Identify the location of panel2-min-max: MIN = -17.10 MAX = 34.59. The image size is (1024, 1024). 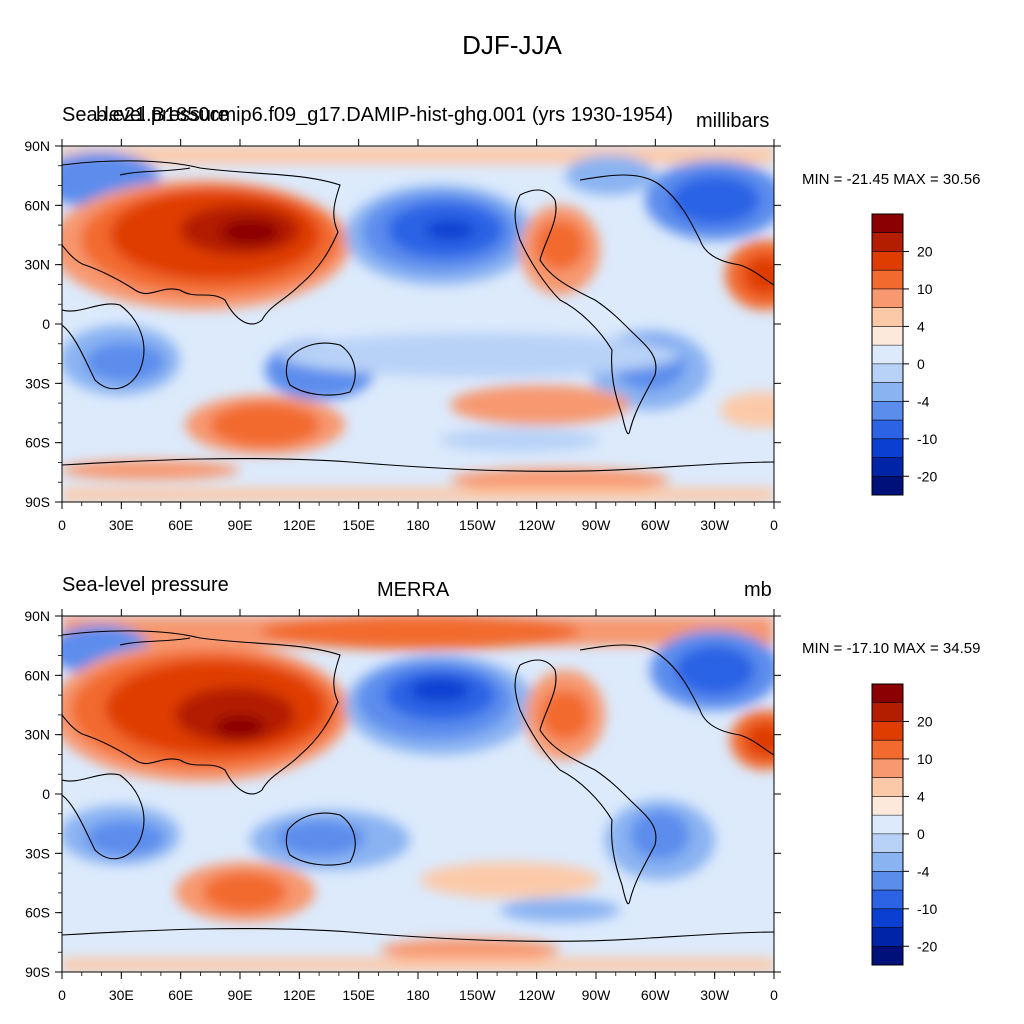
(891, 648).